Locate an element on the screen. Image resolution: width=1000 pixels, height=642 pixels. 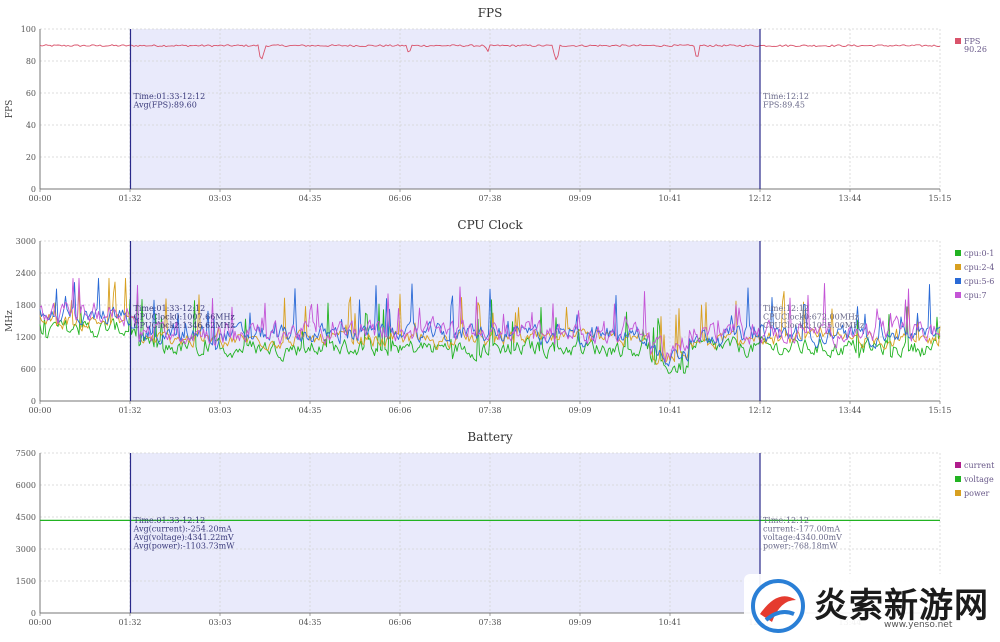
cursor-annotation: CPUClock2:1035.00MHz is located at coordinates (813, 325).